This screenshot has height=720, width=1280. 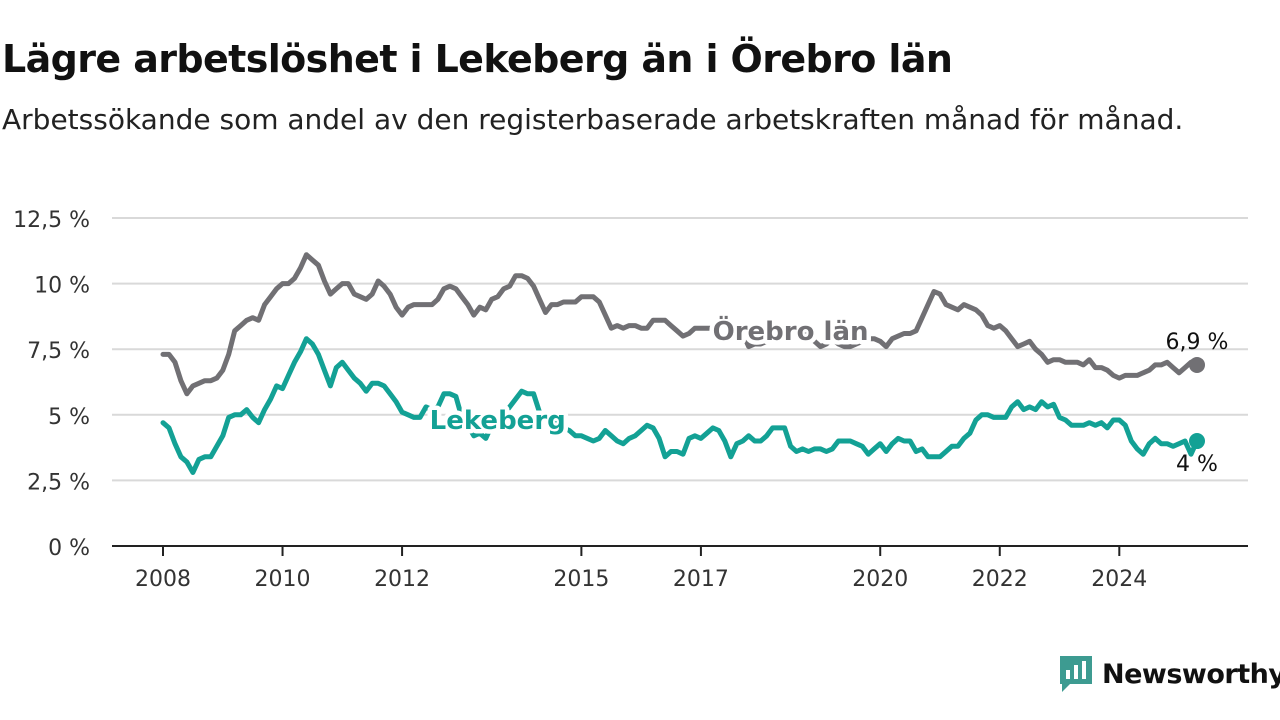 What do you see at coordinates (880, 579) in the screenshot?
I see `x-tick-label: 2020` at bounding box center [880, 579].